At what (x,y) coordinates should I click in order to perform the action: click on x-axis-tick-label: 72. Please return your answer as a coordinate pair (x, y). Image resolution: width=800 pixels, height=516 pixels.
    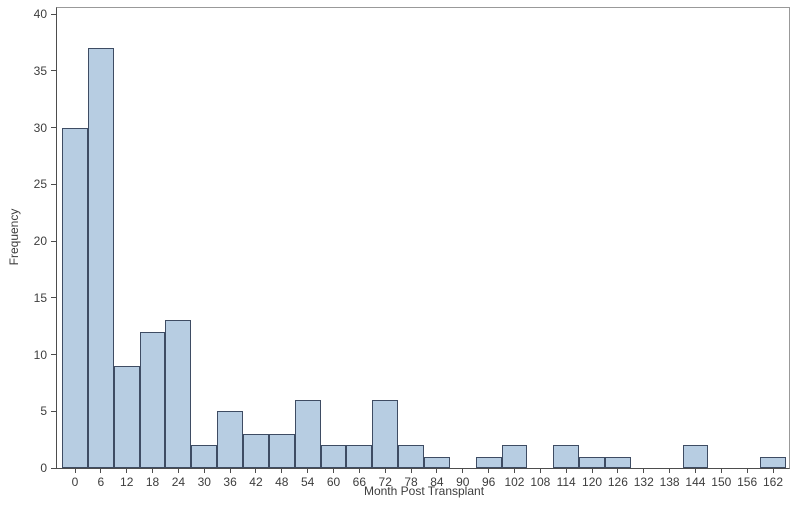
    Looking at the image, I should click on (385, 482).